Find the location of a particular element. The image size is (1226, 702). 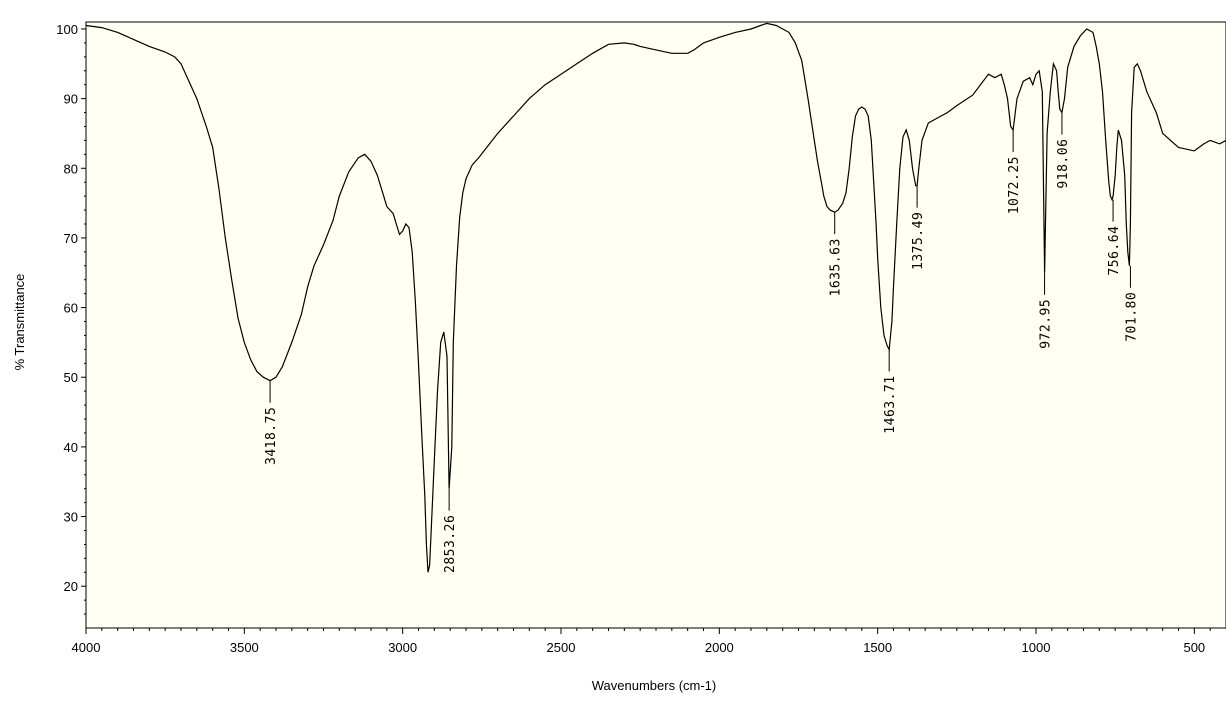

y-tick-label: 40 is located at coordinates (71, 447).